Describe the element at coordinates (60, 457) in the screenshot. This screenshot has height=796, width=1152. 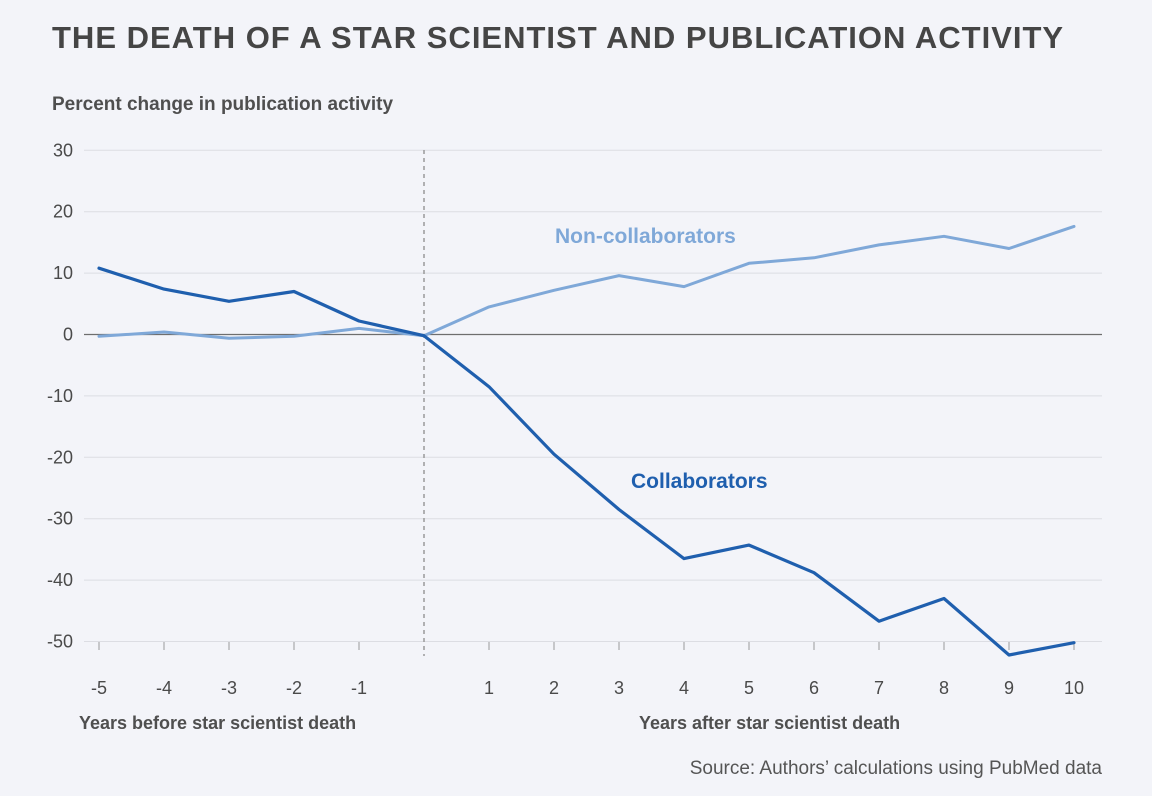
I see `y-tick-label: -20` at that location.